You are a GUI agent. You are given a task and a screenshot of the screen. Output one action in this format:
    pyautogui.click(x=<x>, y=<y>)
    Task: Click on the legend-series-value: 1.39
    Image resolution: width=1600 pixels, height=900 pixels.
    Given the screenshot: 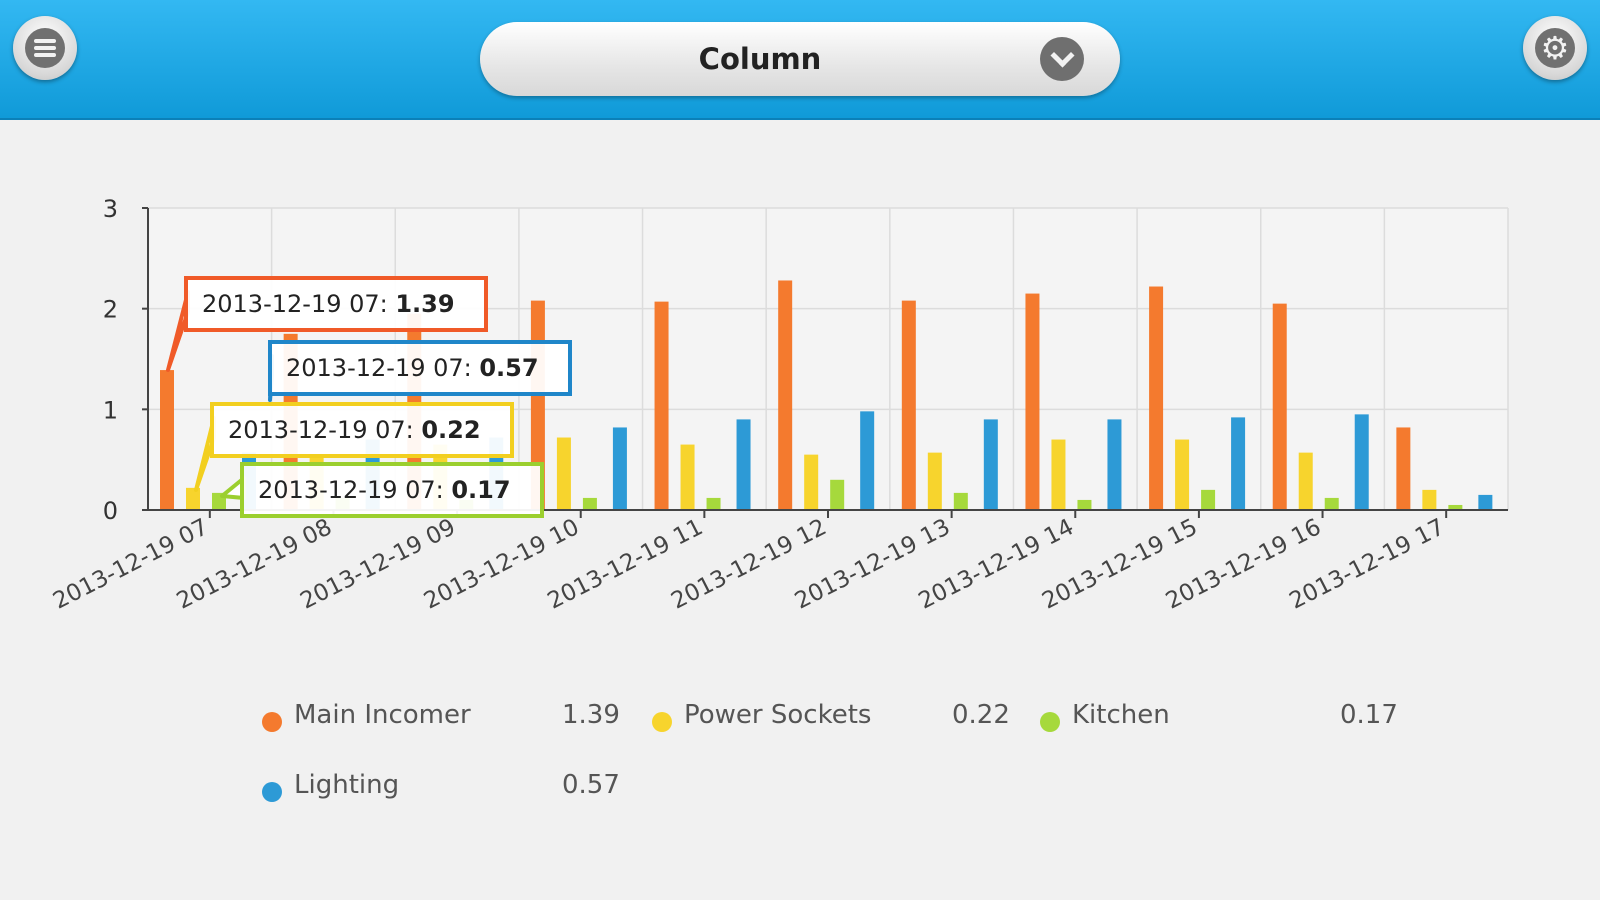 What is the action you would take?
    pyautogui.click(x=591, y=715)
    